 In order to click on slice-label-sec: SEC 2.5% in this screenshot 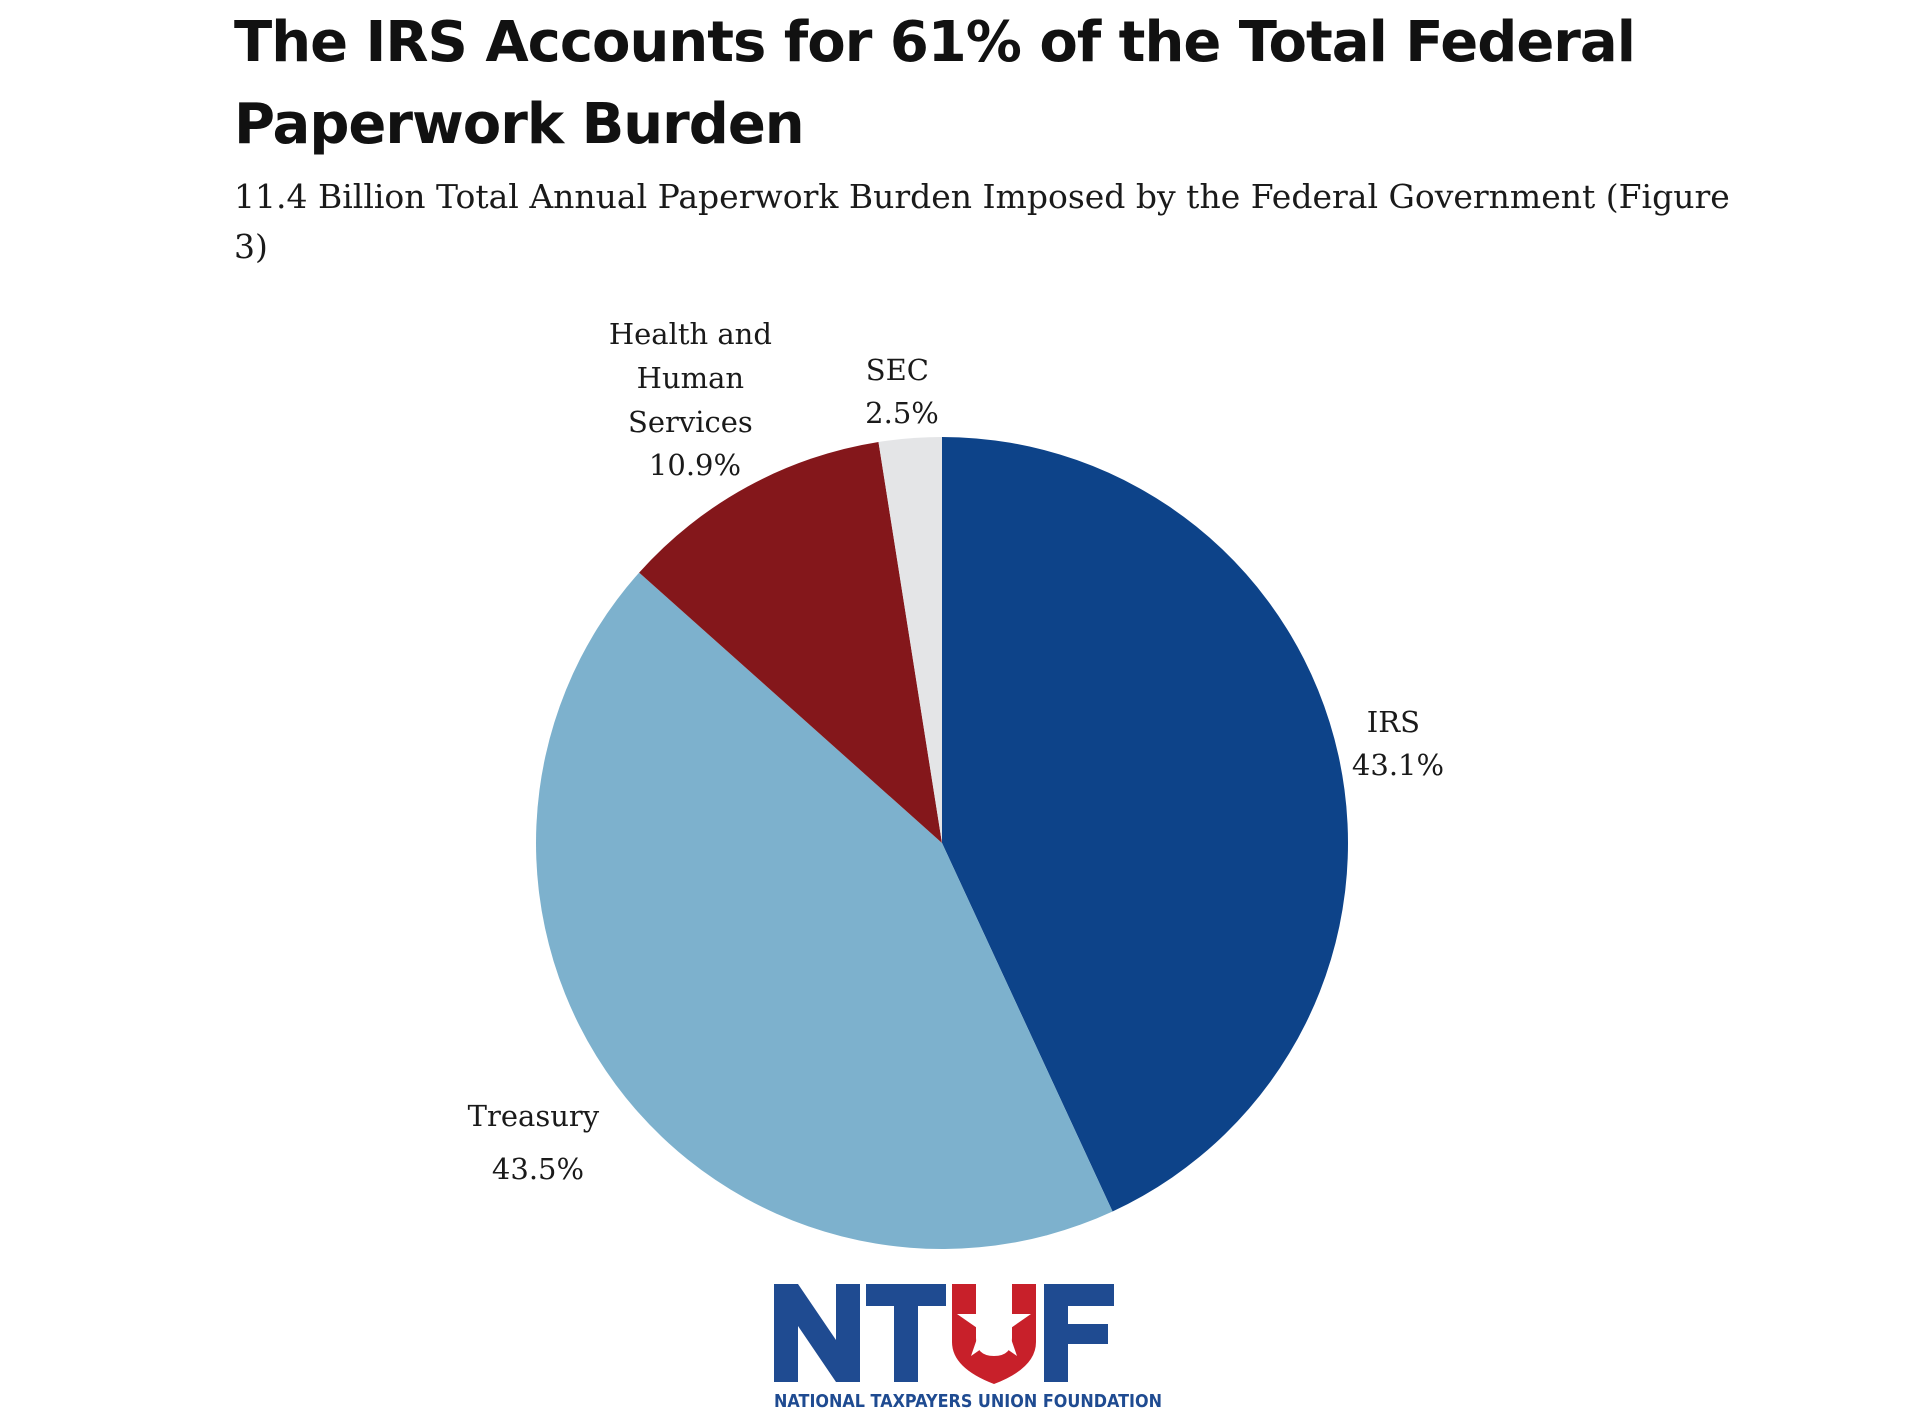, I will do `click(902, 391)`.